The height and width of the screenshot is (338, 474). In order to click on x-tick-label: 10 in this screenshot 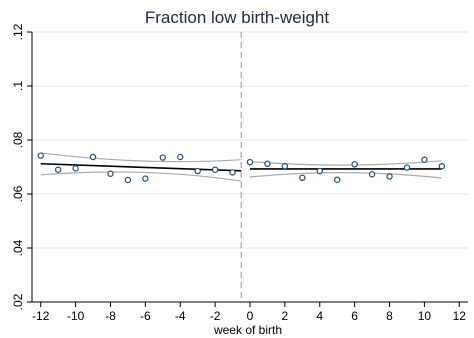, I will do `click(425, 316)`.